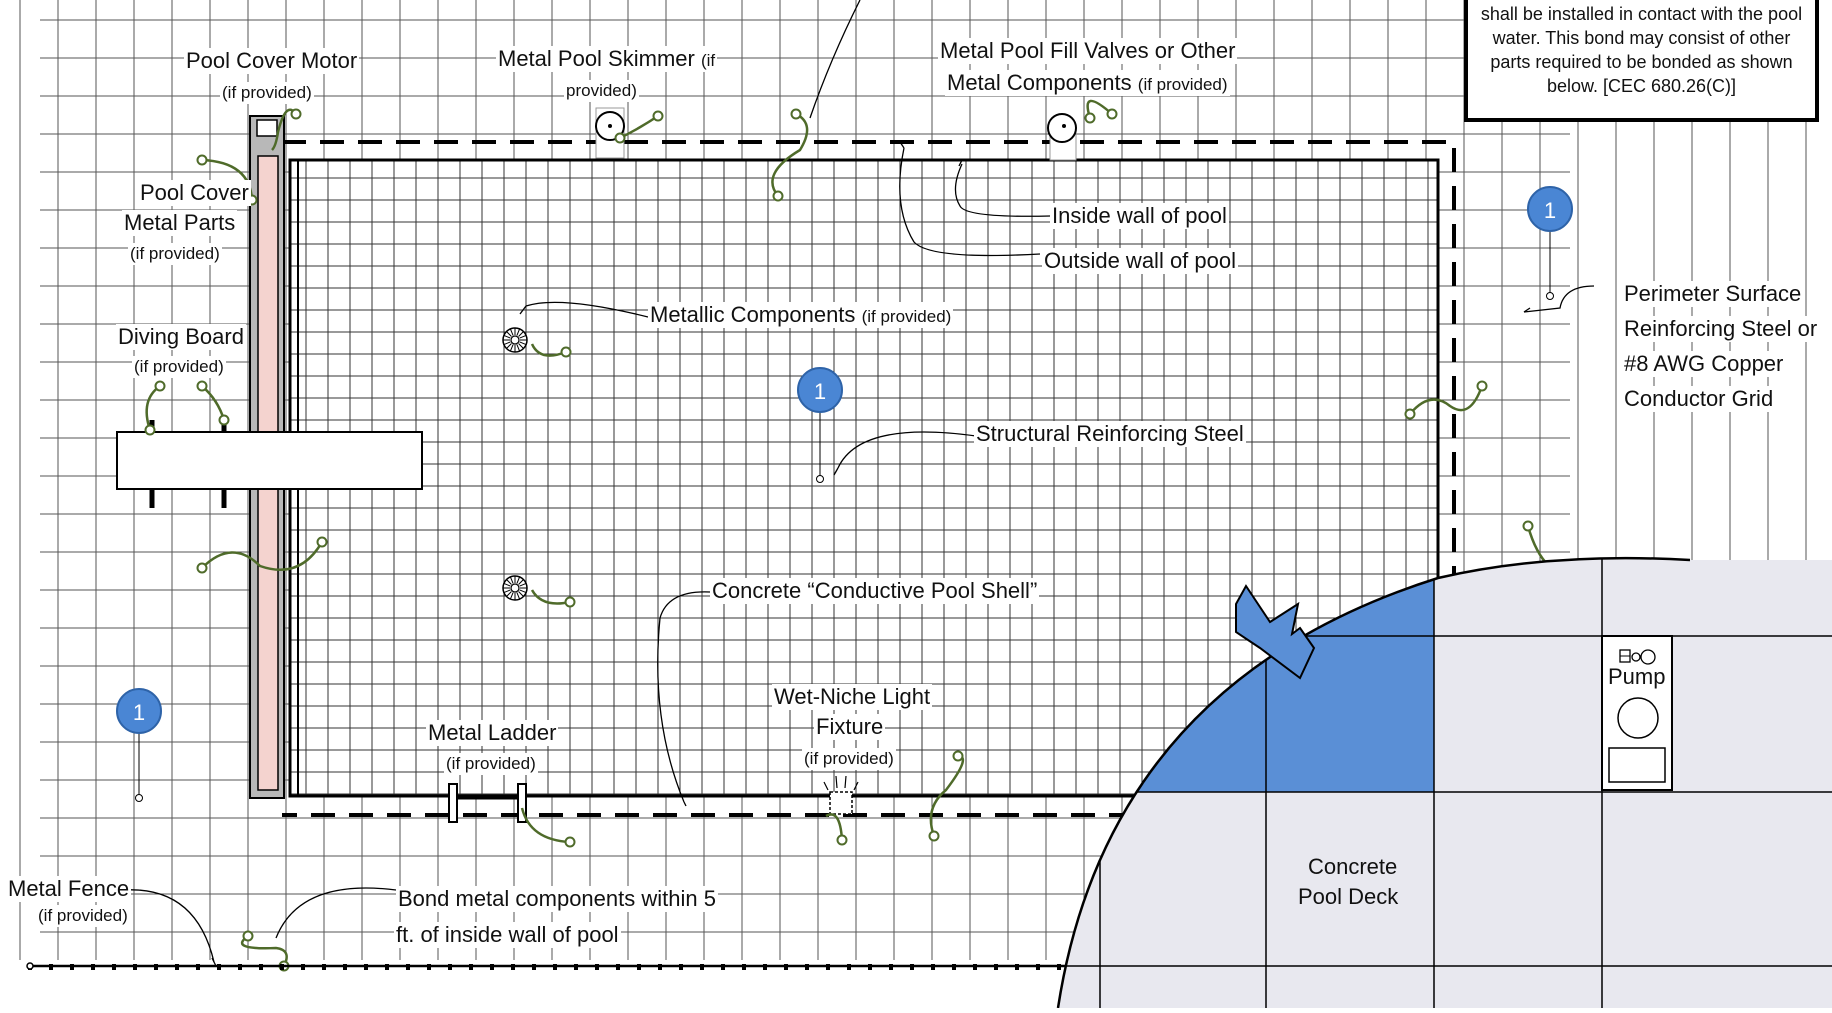 Image resolution: width=1832 pixels, height=1013 pixels. I want to click on metallic-component-icon, so click(515, 588).